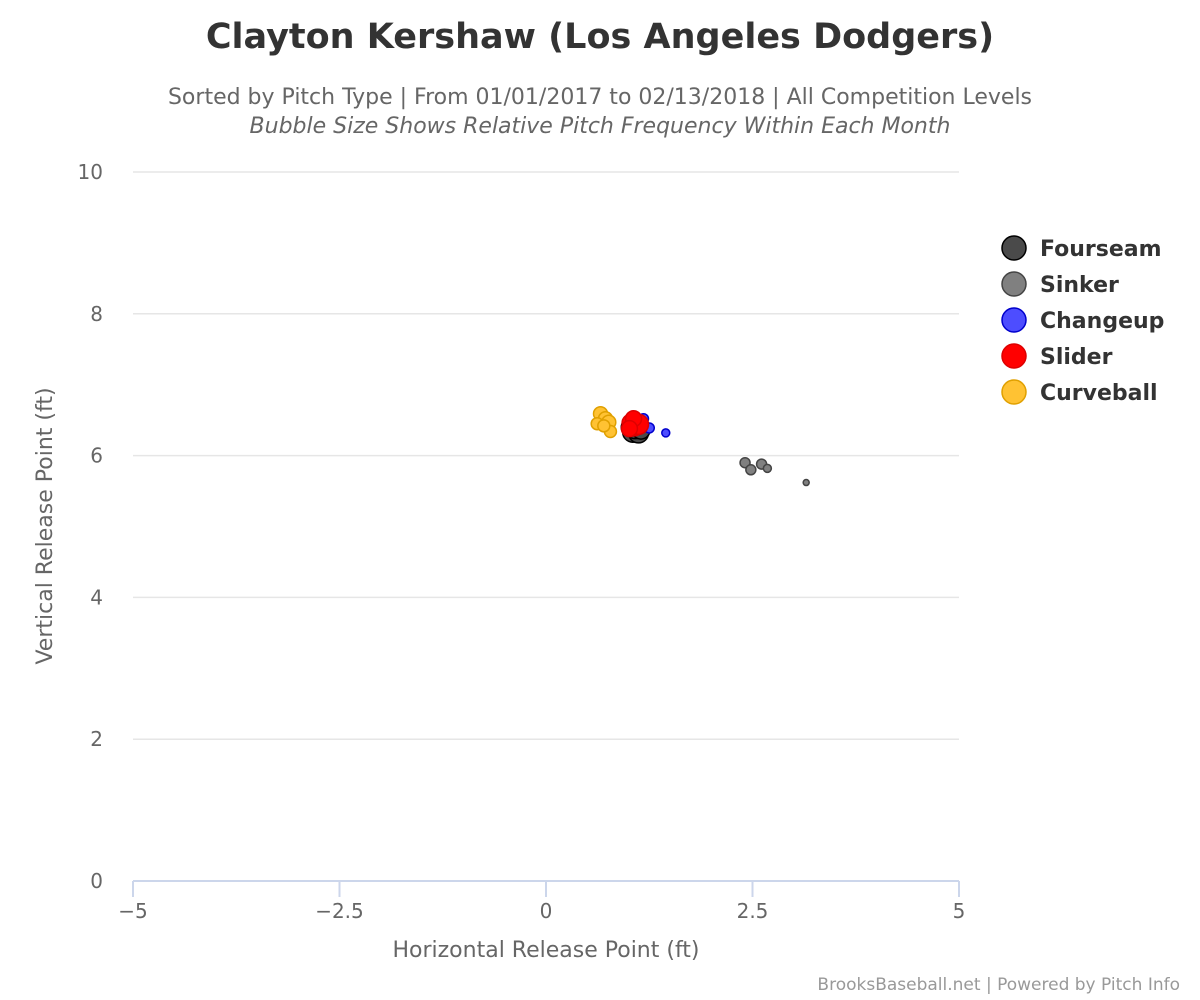  What do you see at coordinates (132, 911) in the screenshot?
I see `x-tick-label: −5` at bounding box center [132, 911].